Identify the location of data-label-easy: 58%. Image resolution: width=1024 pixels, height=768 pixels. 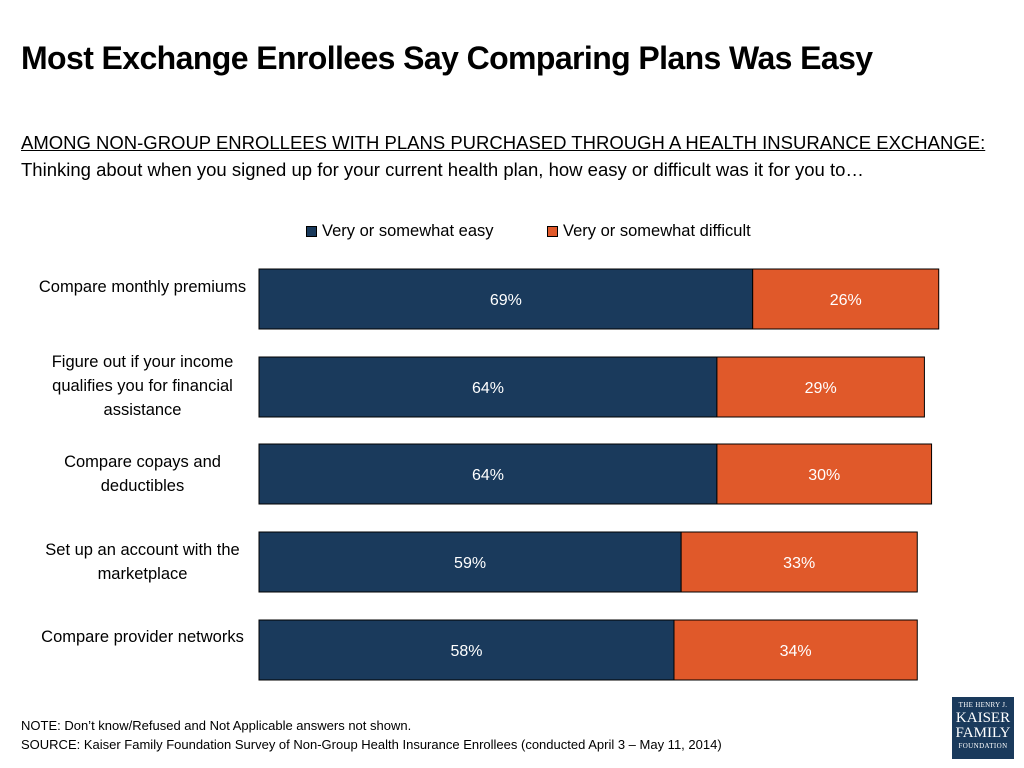
(466, 651).